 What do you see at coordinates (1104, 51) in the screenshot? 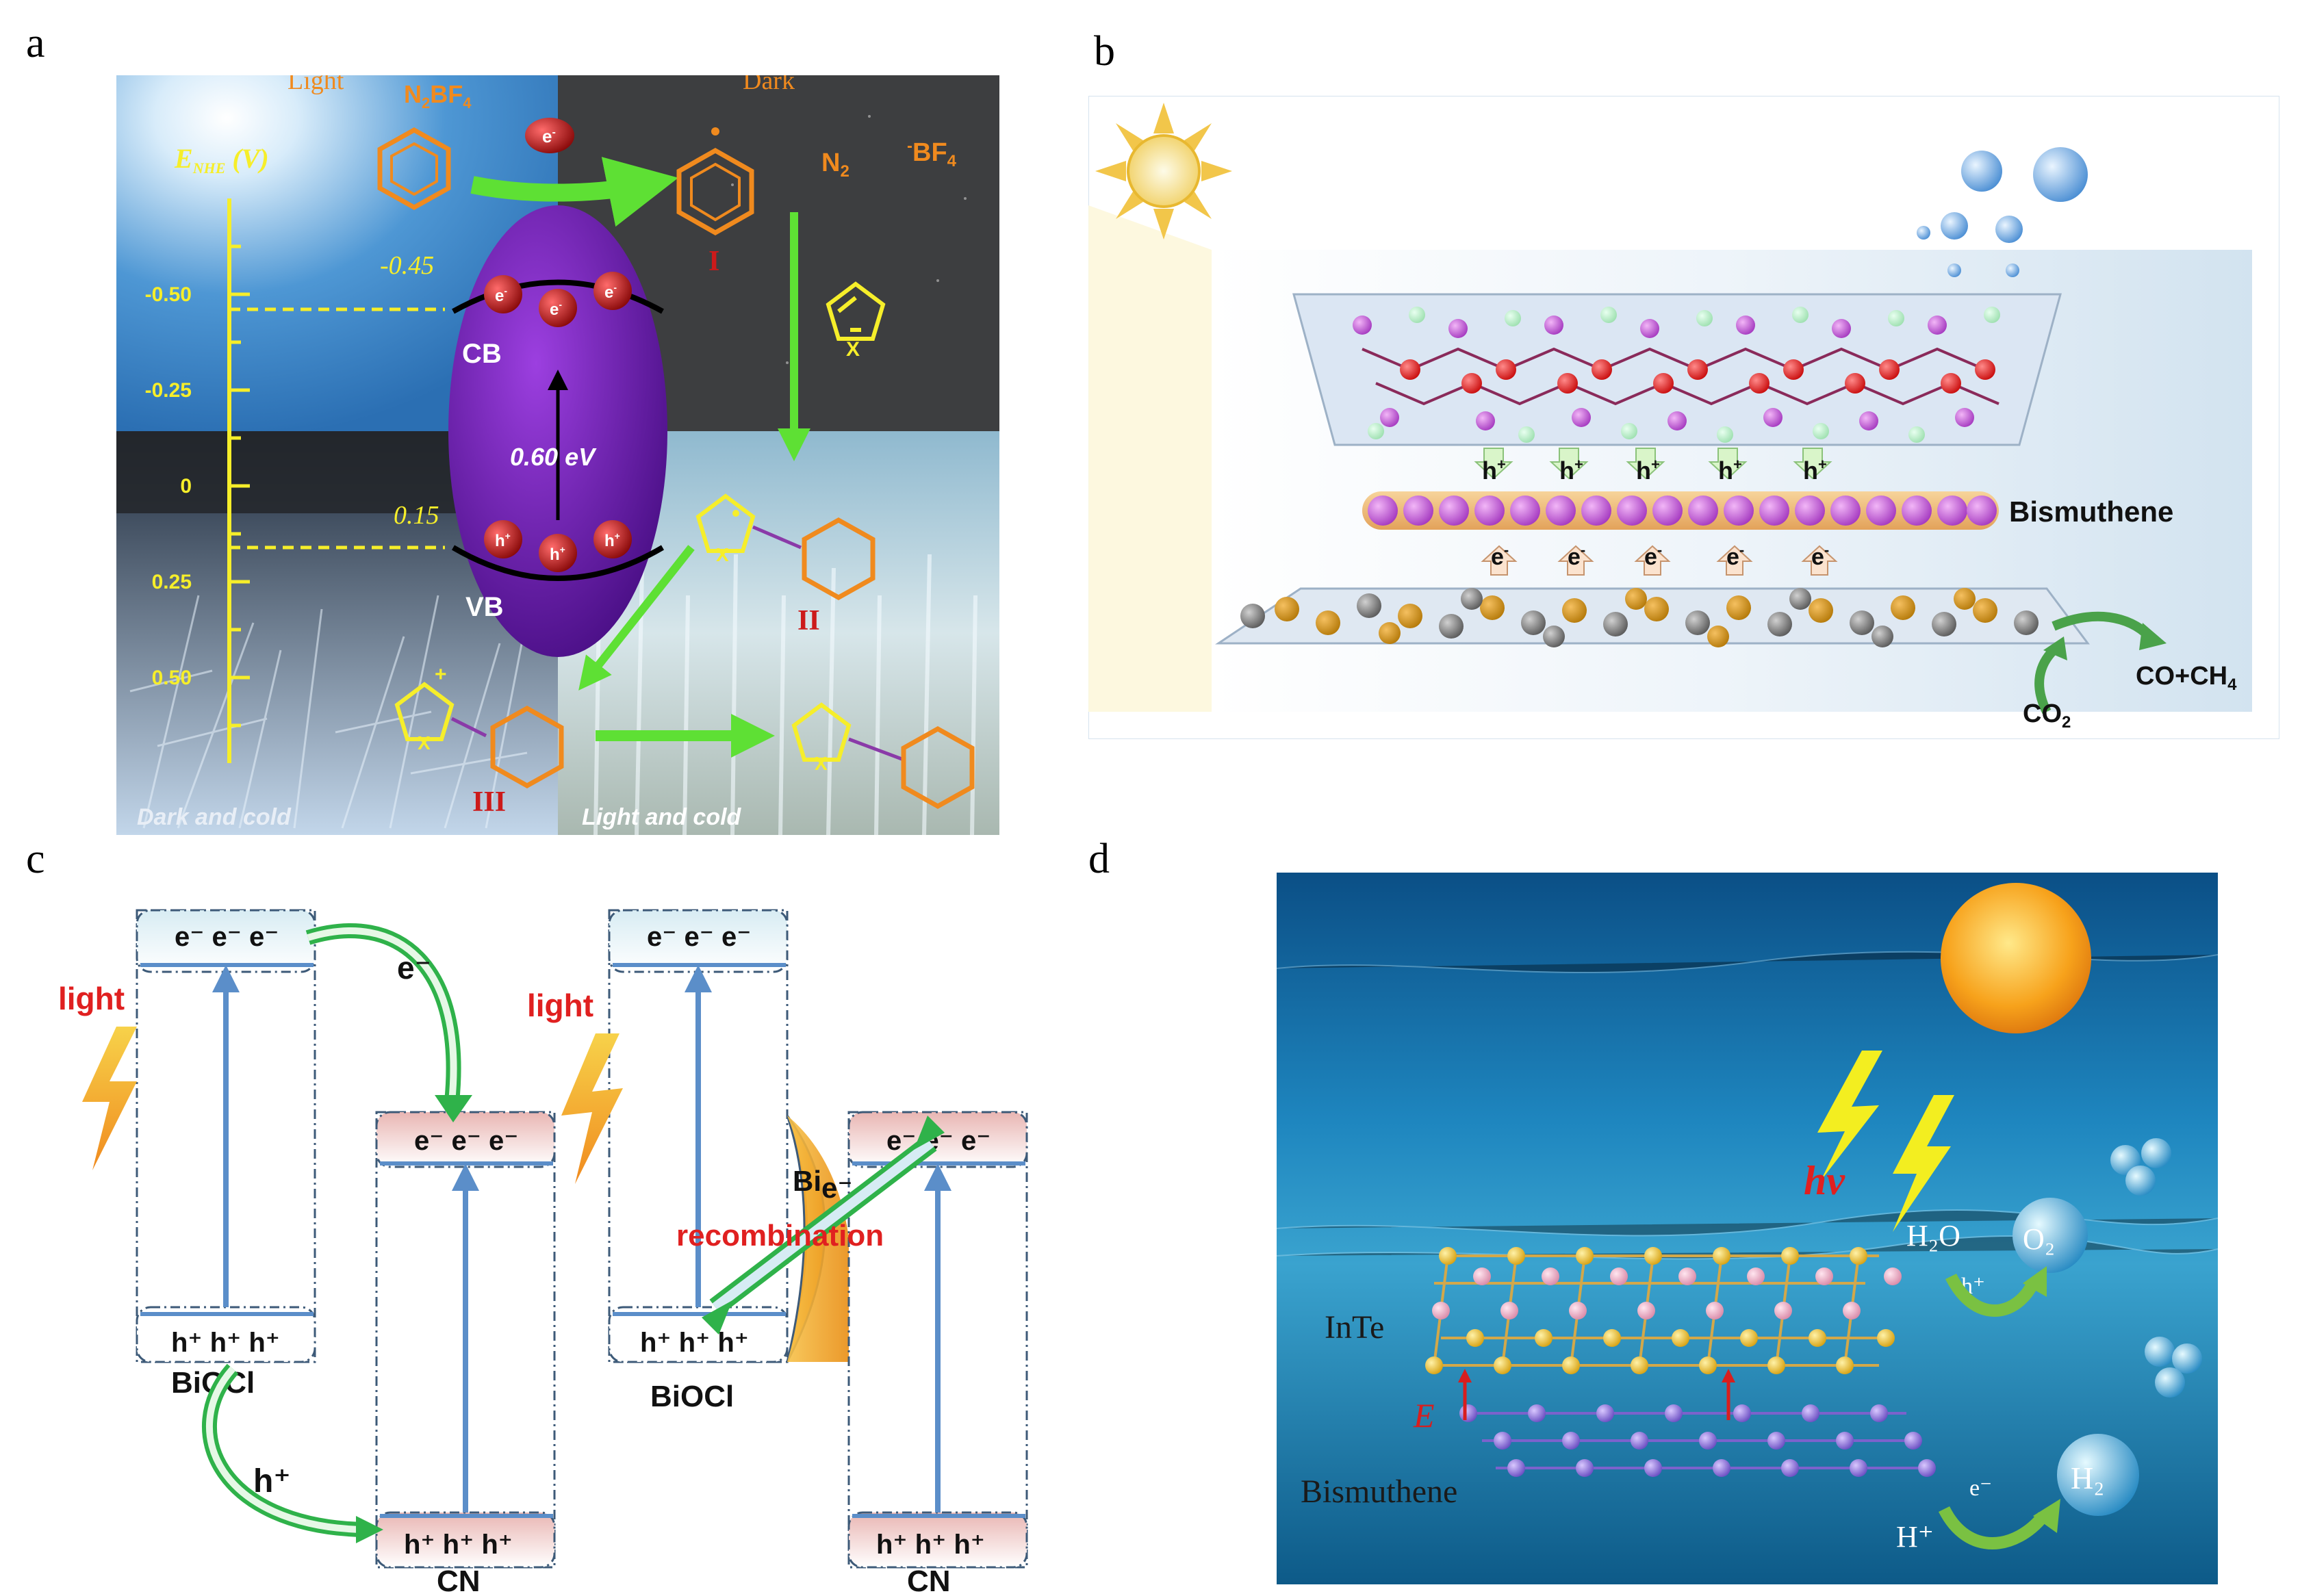
I see `panel-letter-b: b` at bounding box center [1104, 51].